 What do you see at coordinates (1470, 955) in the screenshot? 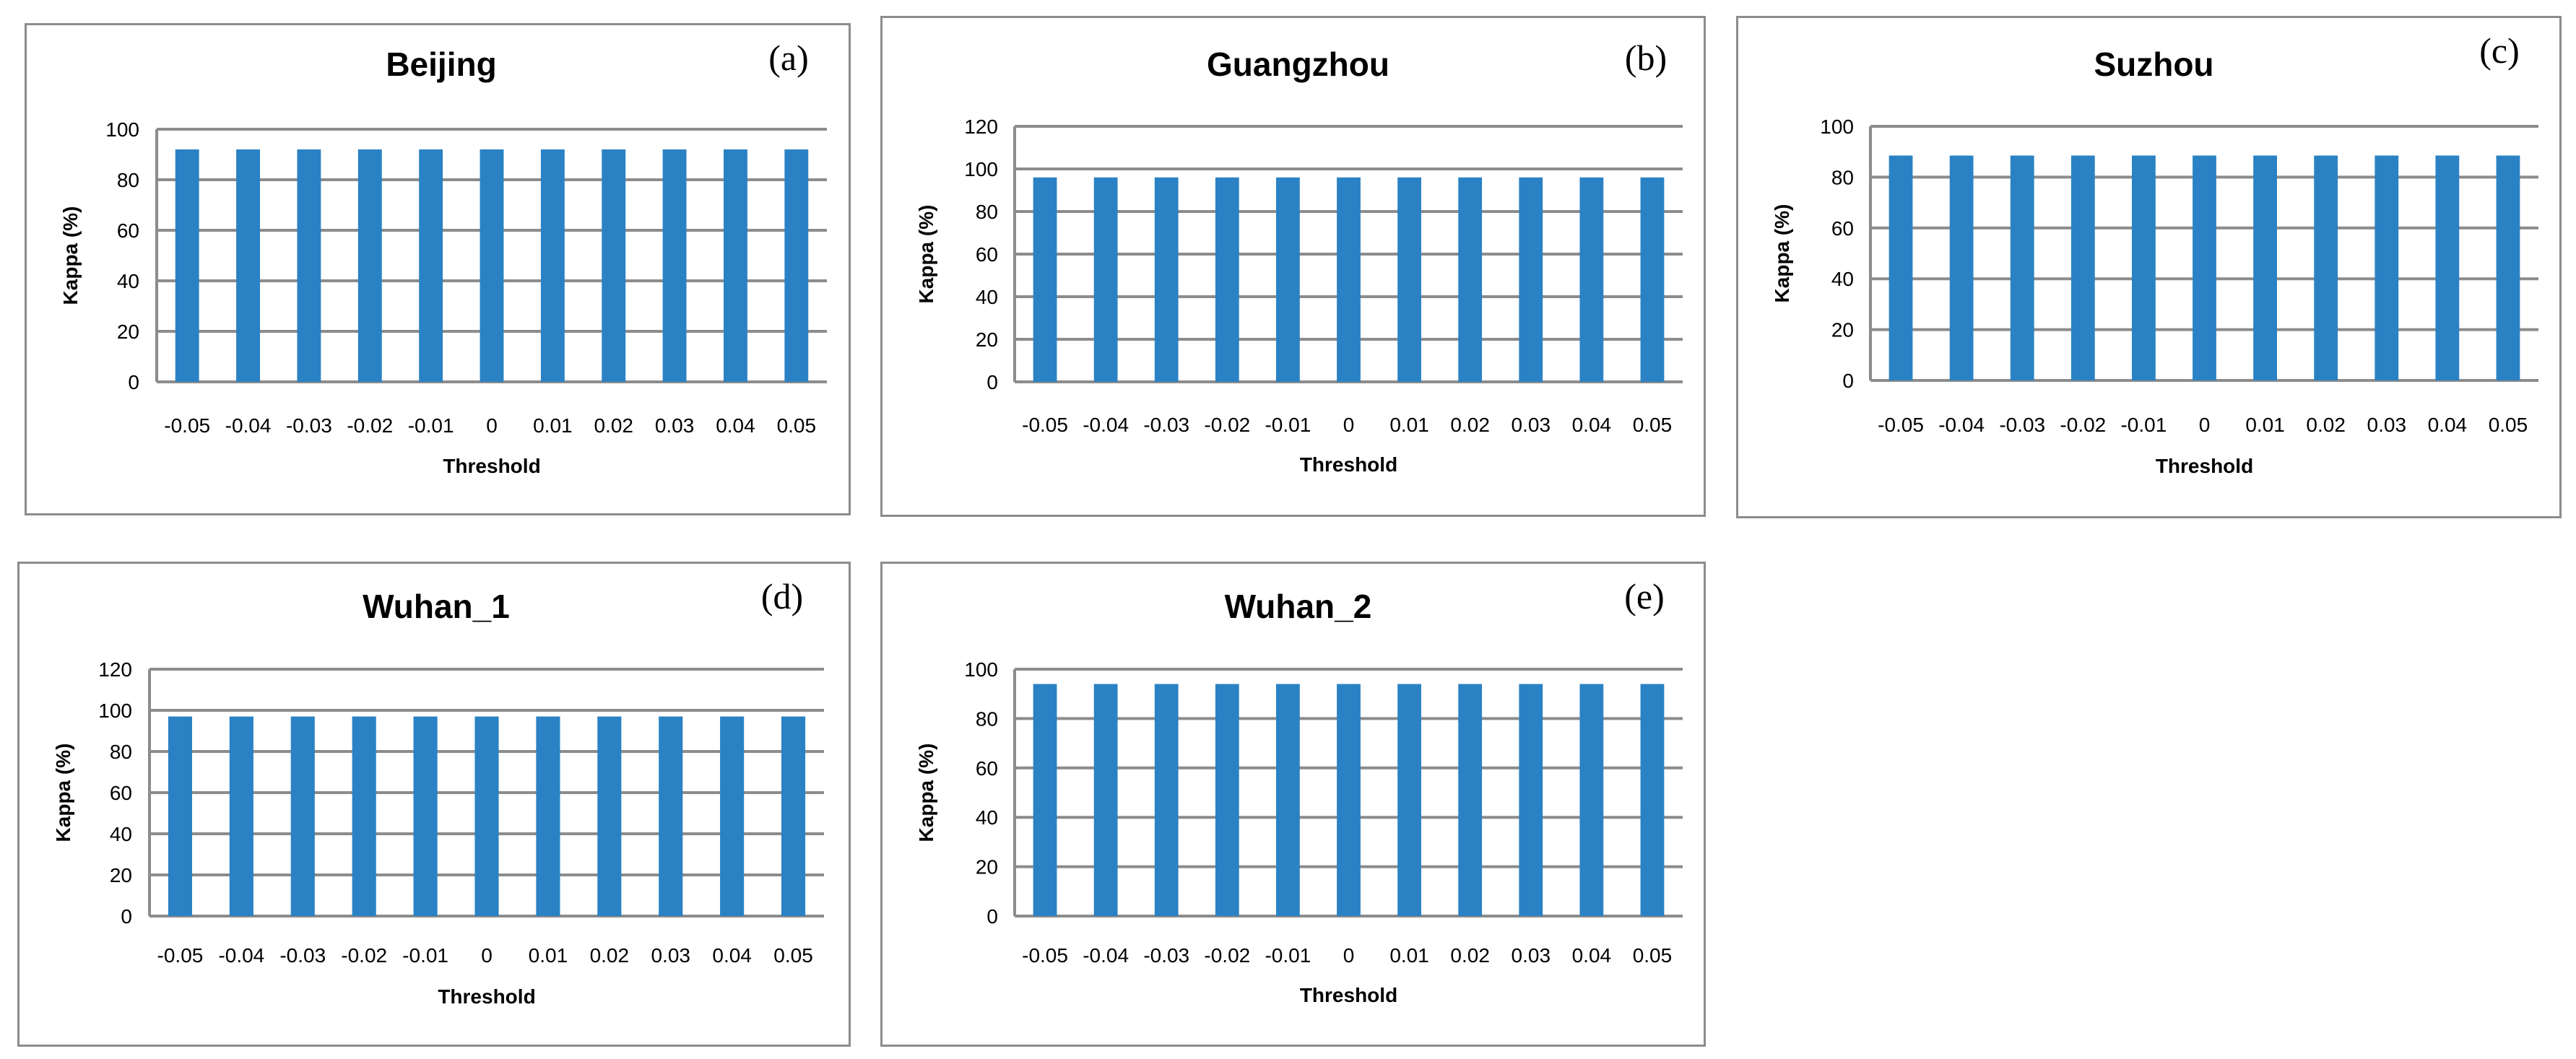
I see `x-tick-label: 0.02` at bounding box center [1470, 955].